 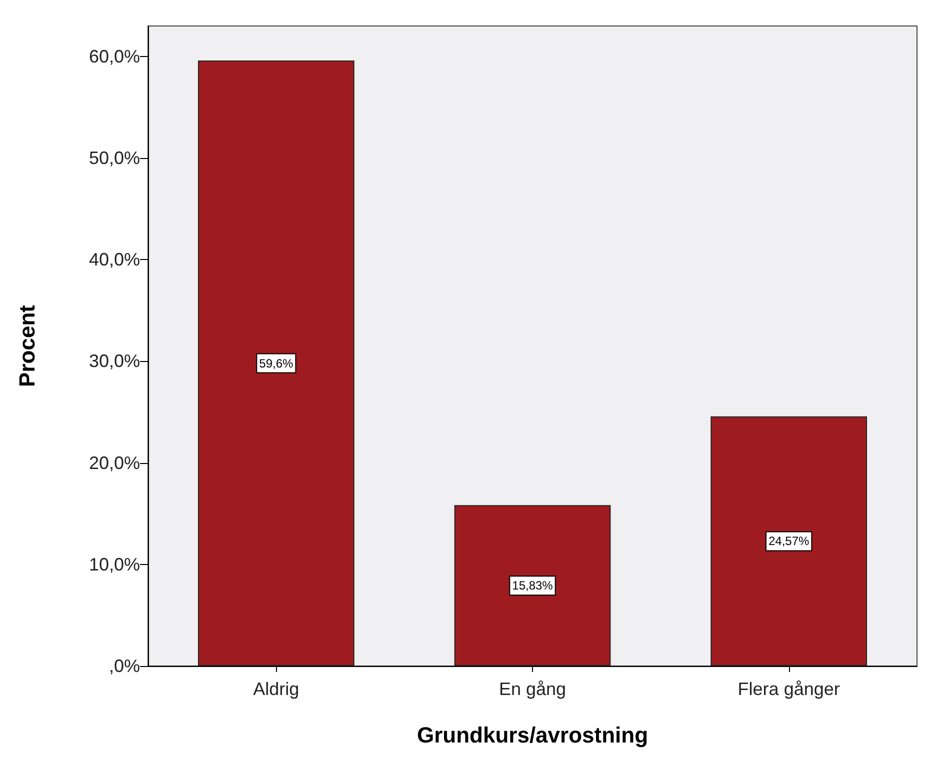 I want to click on x-tick-label: Aldrig, so click(x=276, y=689).